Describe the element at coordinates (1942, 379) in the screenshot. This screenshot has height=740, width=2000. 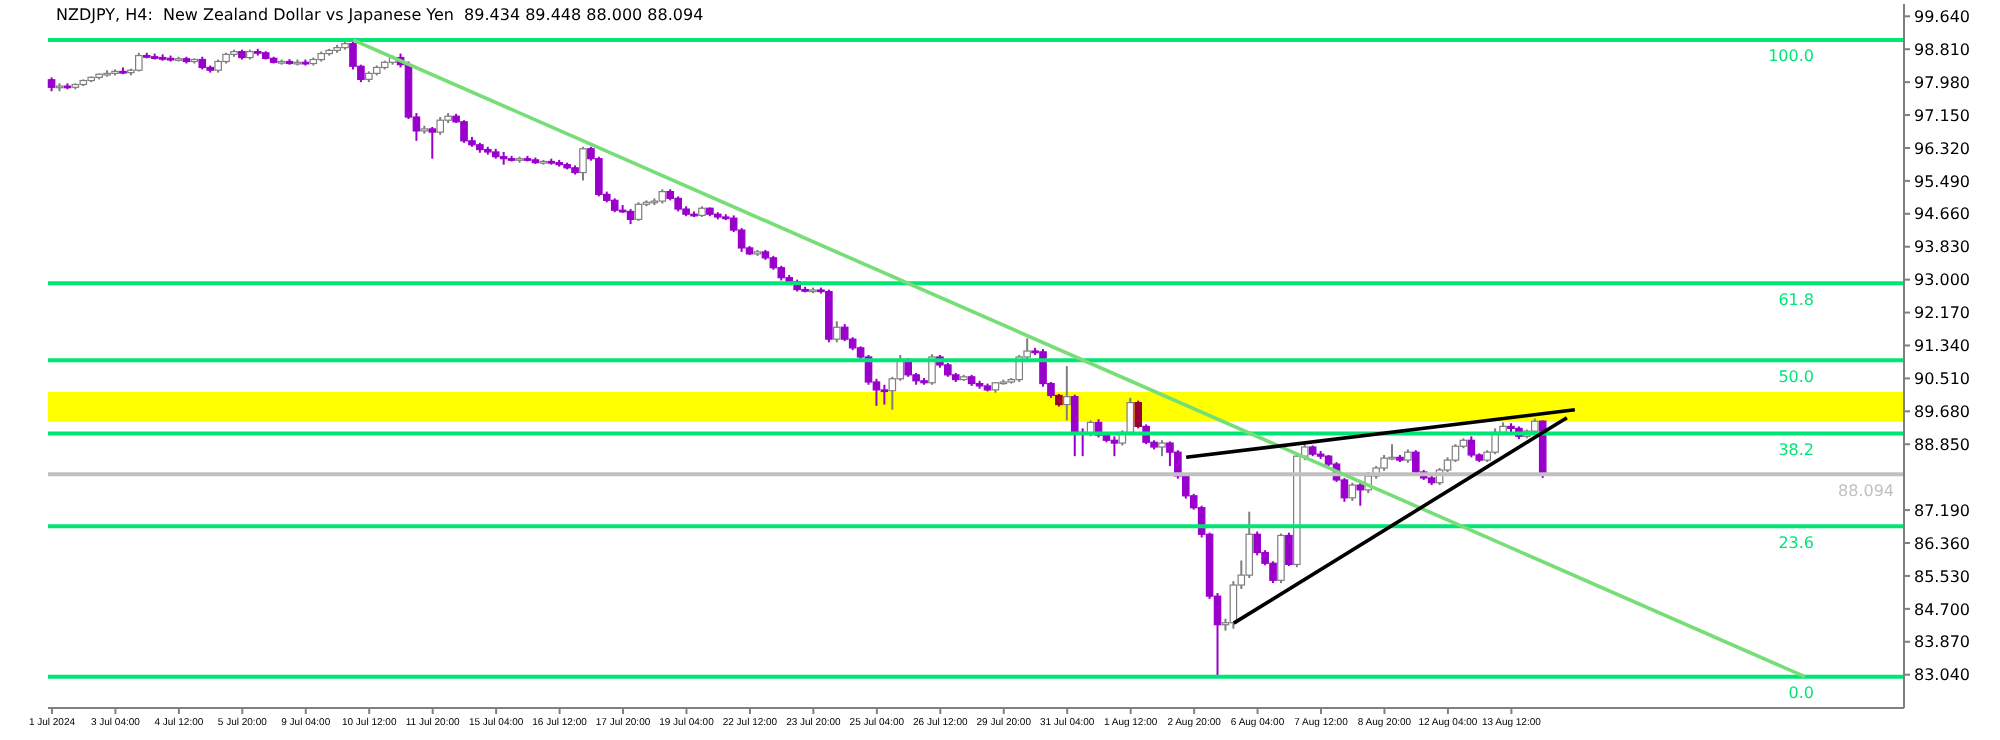
I see `y-tick-label: 90.510` at that location.